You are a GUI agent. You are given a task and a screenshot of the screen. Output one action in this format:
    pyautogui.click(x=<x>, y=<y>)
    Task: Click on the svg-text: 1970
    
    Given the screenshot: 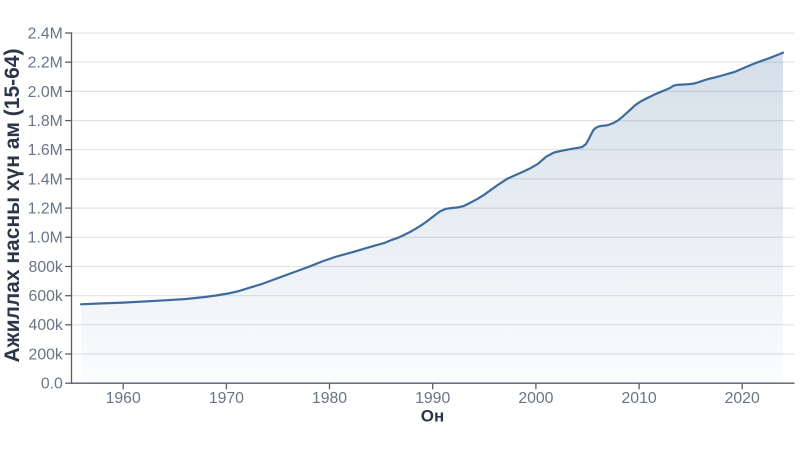 What is the action you would take?
    pyautogui.click(x=226, y=398)
    